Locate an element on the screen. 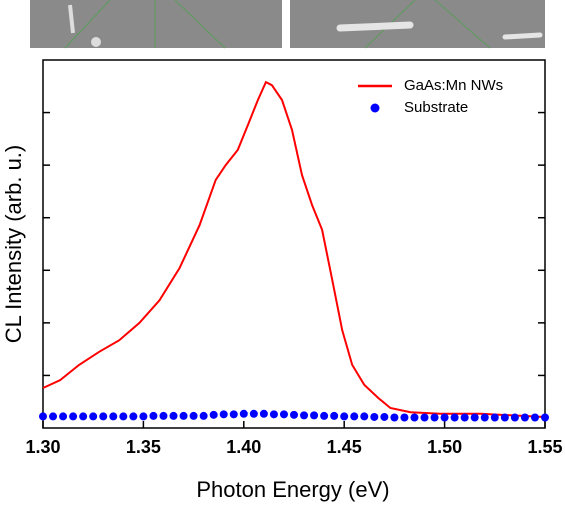 The width and height of the screenshot is (565, 505). x-tick-label: 1.55 is located at coordinates (544, 447).